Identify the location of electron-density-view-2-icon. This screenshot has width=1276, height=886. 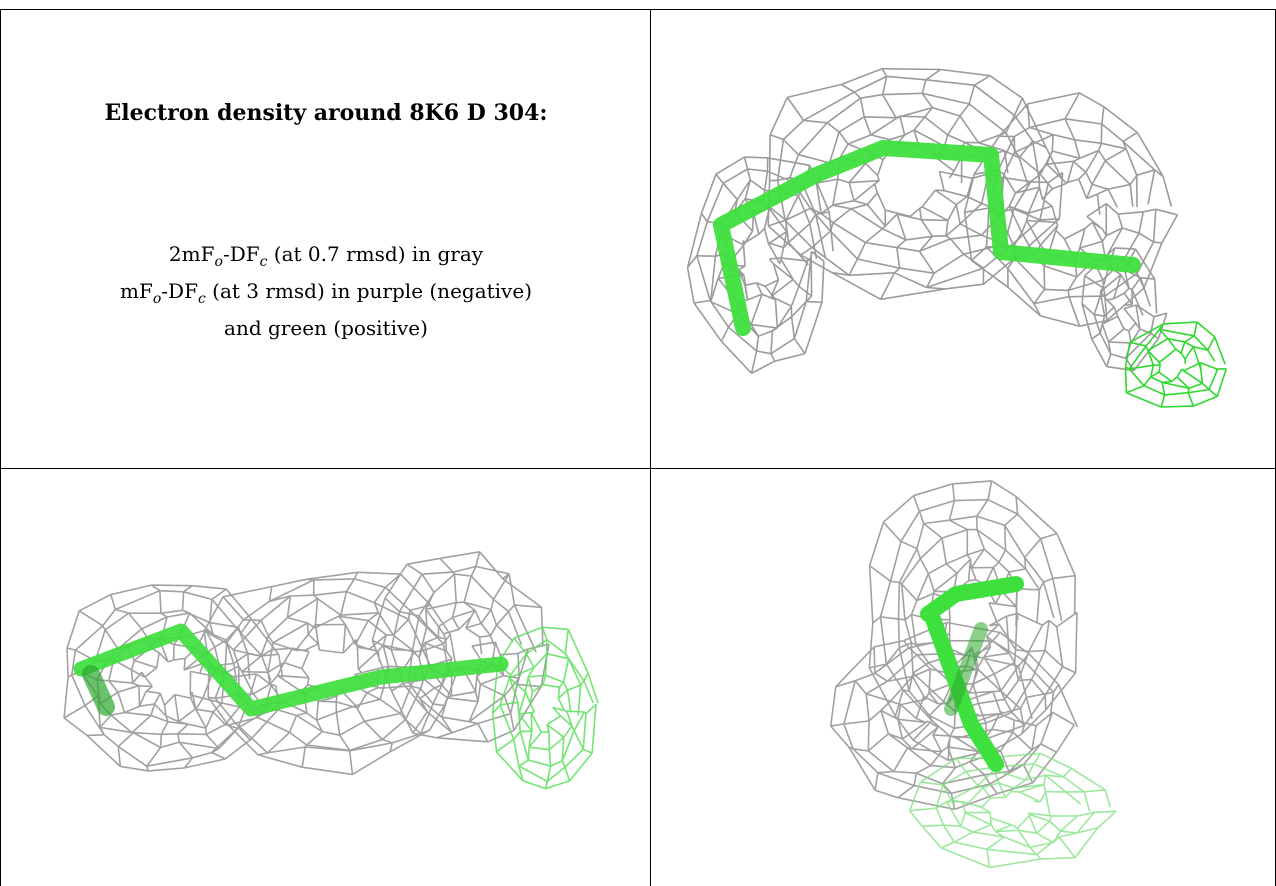
(331, 670).